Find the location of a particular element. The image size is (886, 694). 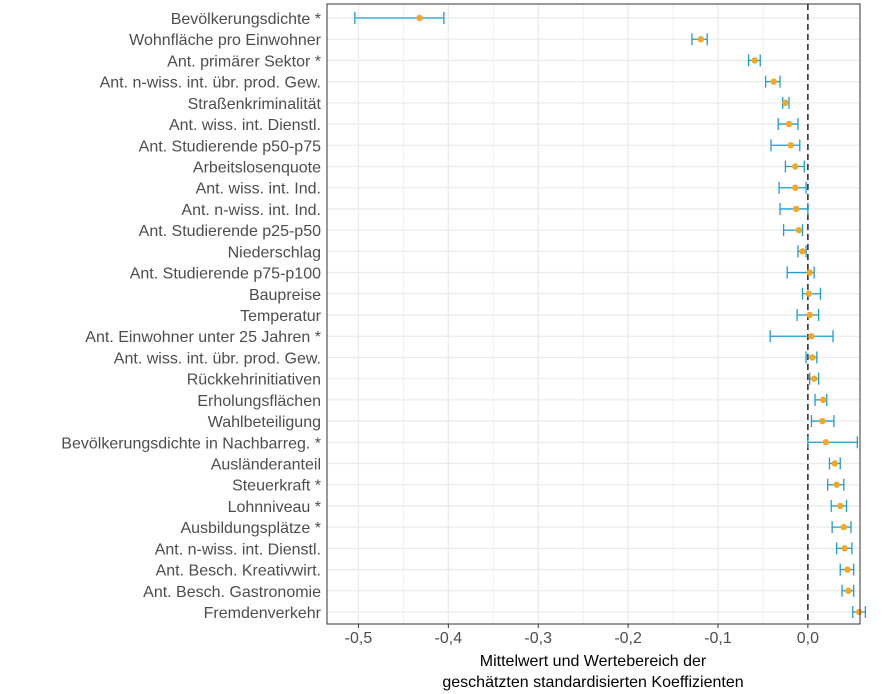

category-label: Ant. n-wiss. int. Ind. is located at coordinates (251, 210).